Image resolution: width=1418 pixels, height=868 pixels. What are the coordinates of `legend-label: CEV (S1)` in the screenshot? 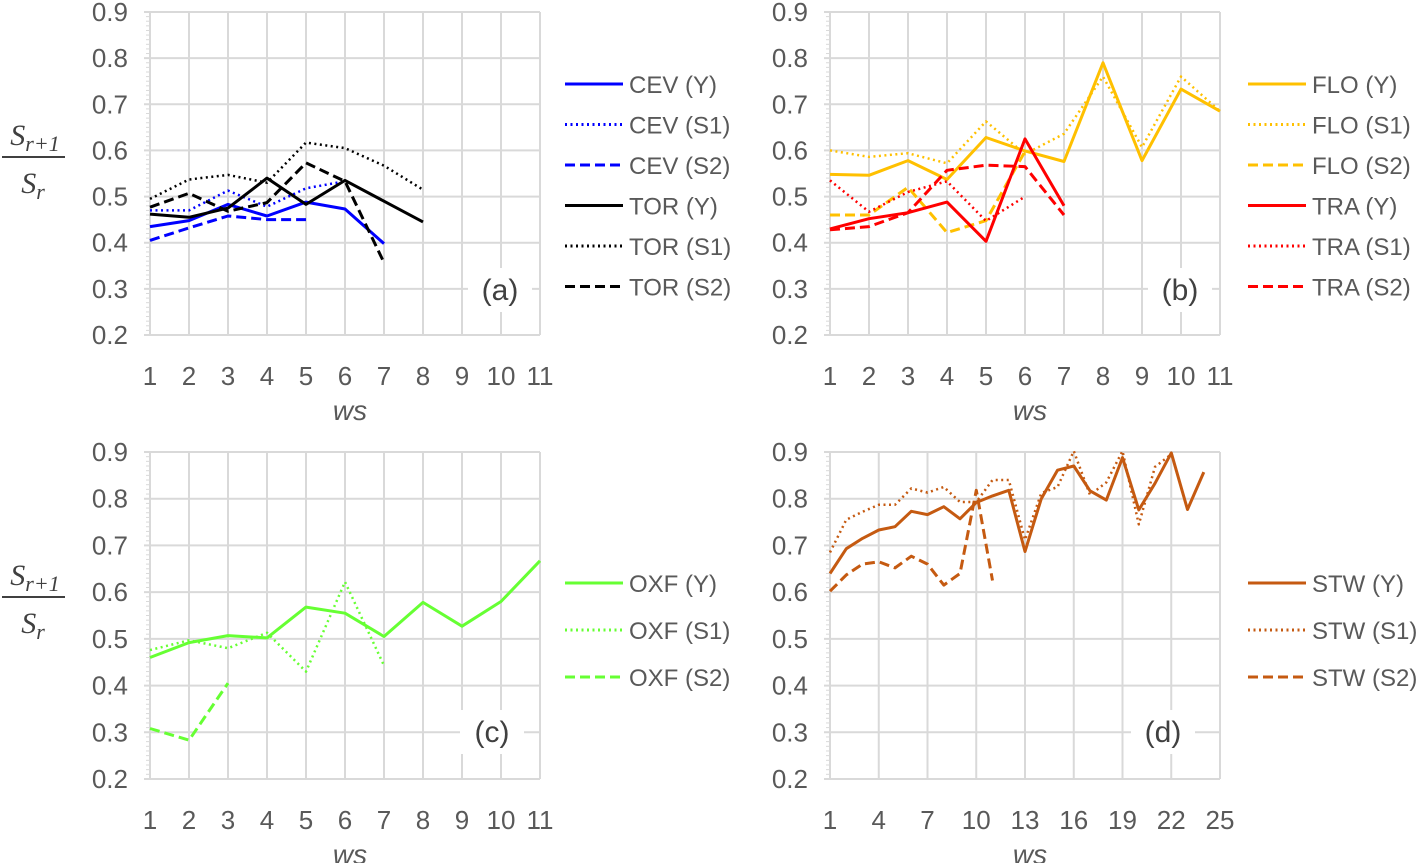 It's located at (679, 126).